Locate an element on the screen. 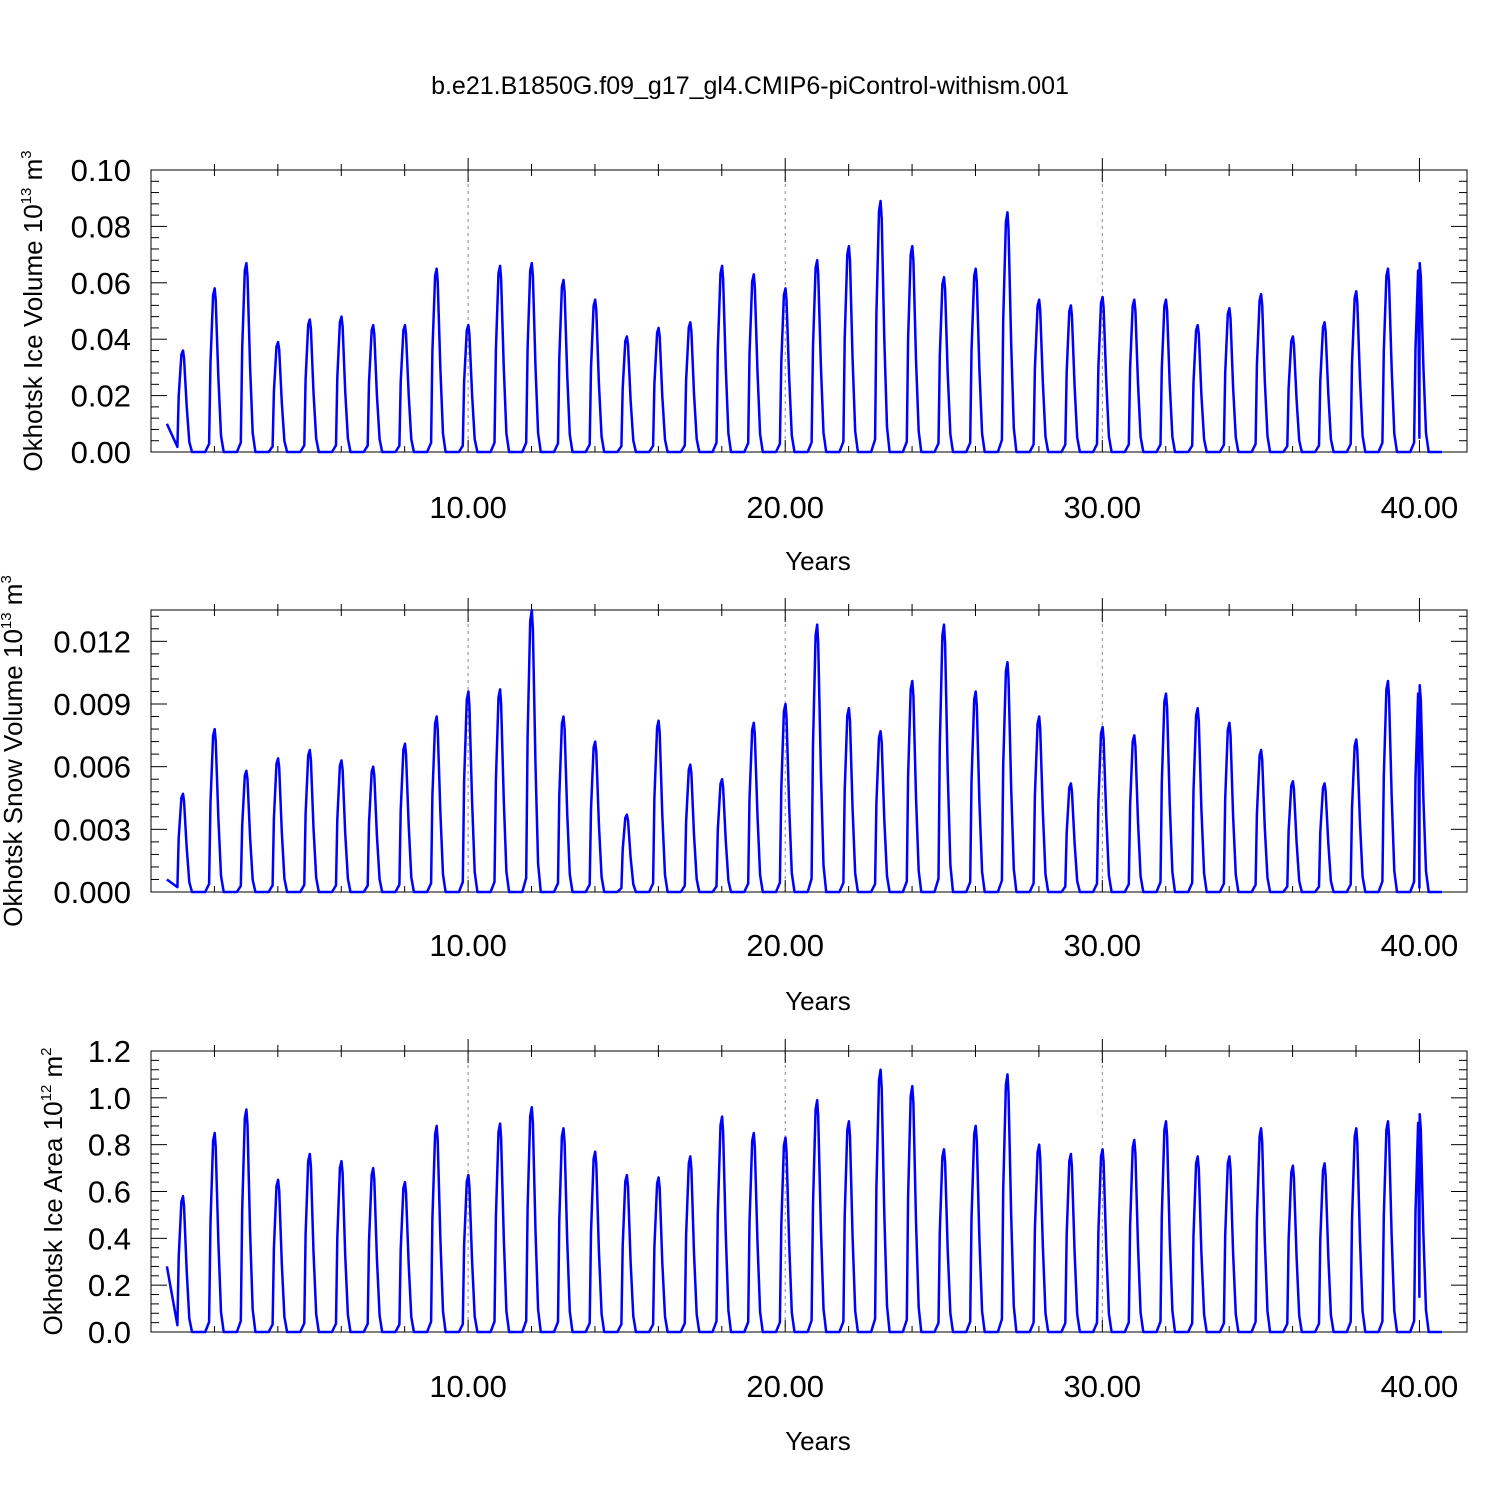 The height and width of the screenshot is (1500, 1500). y-tick-label: 0.4 is located at coordinates (109, 1238).